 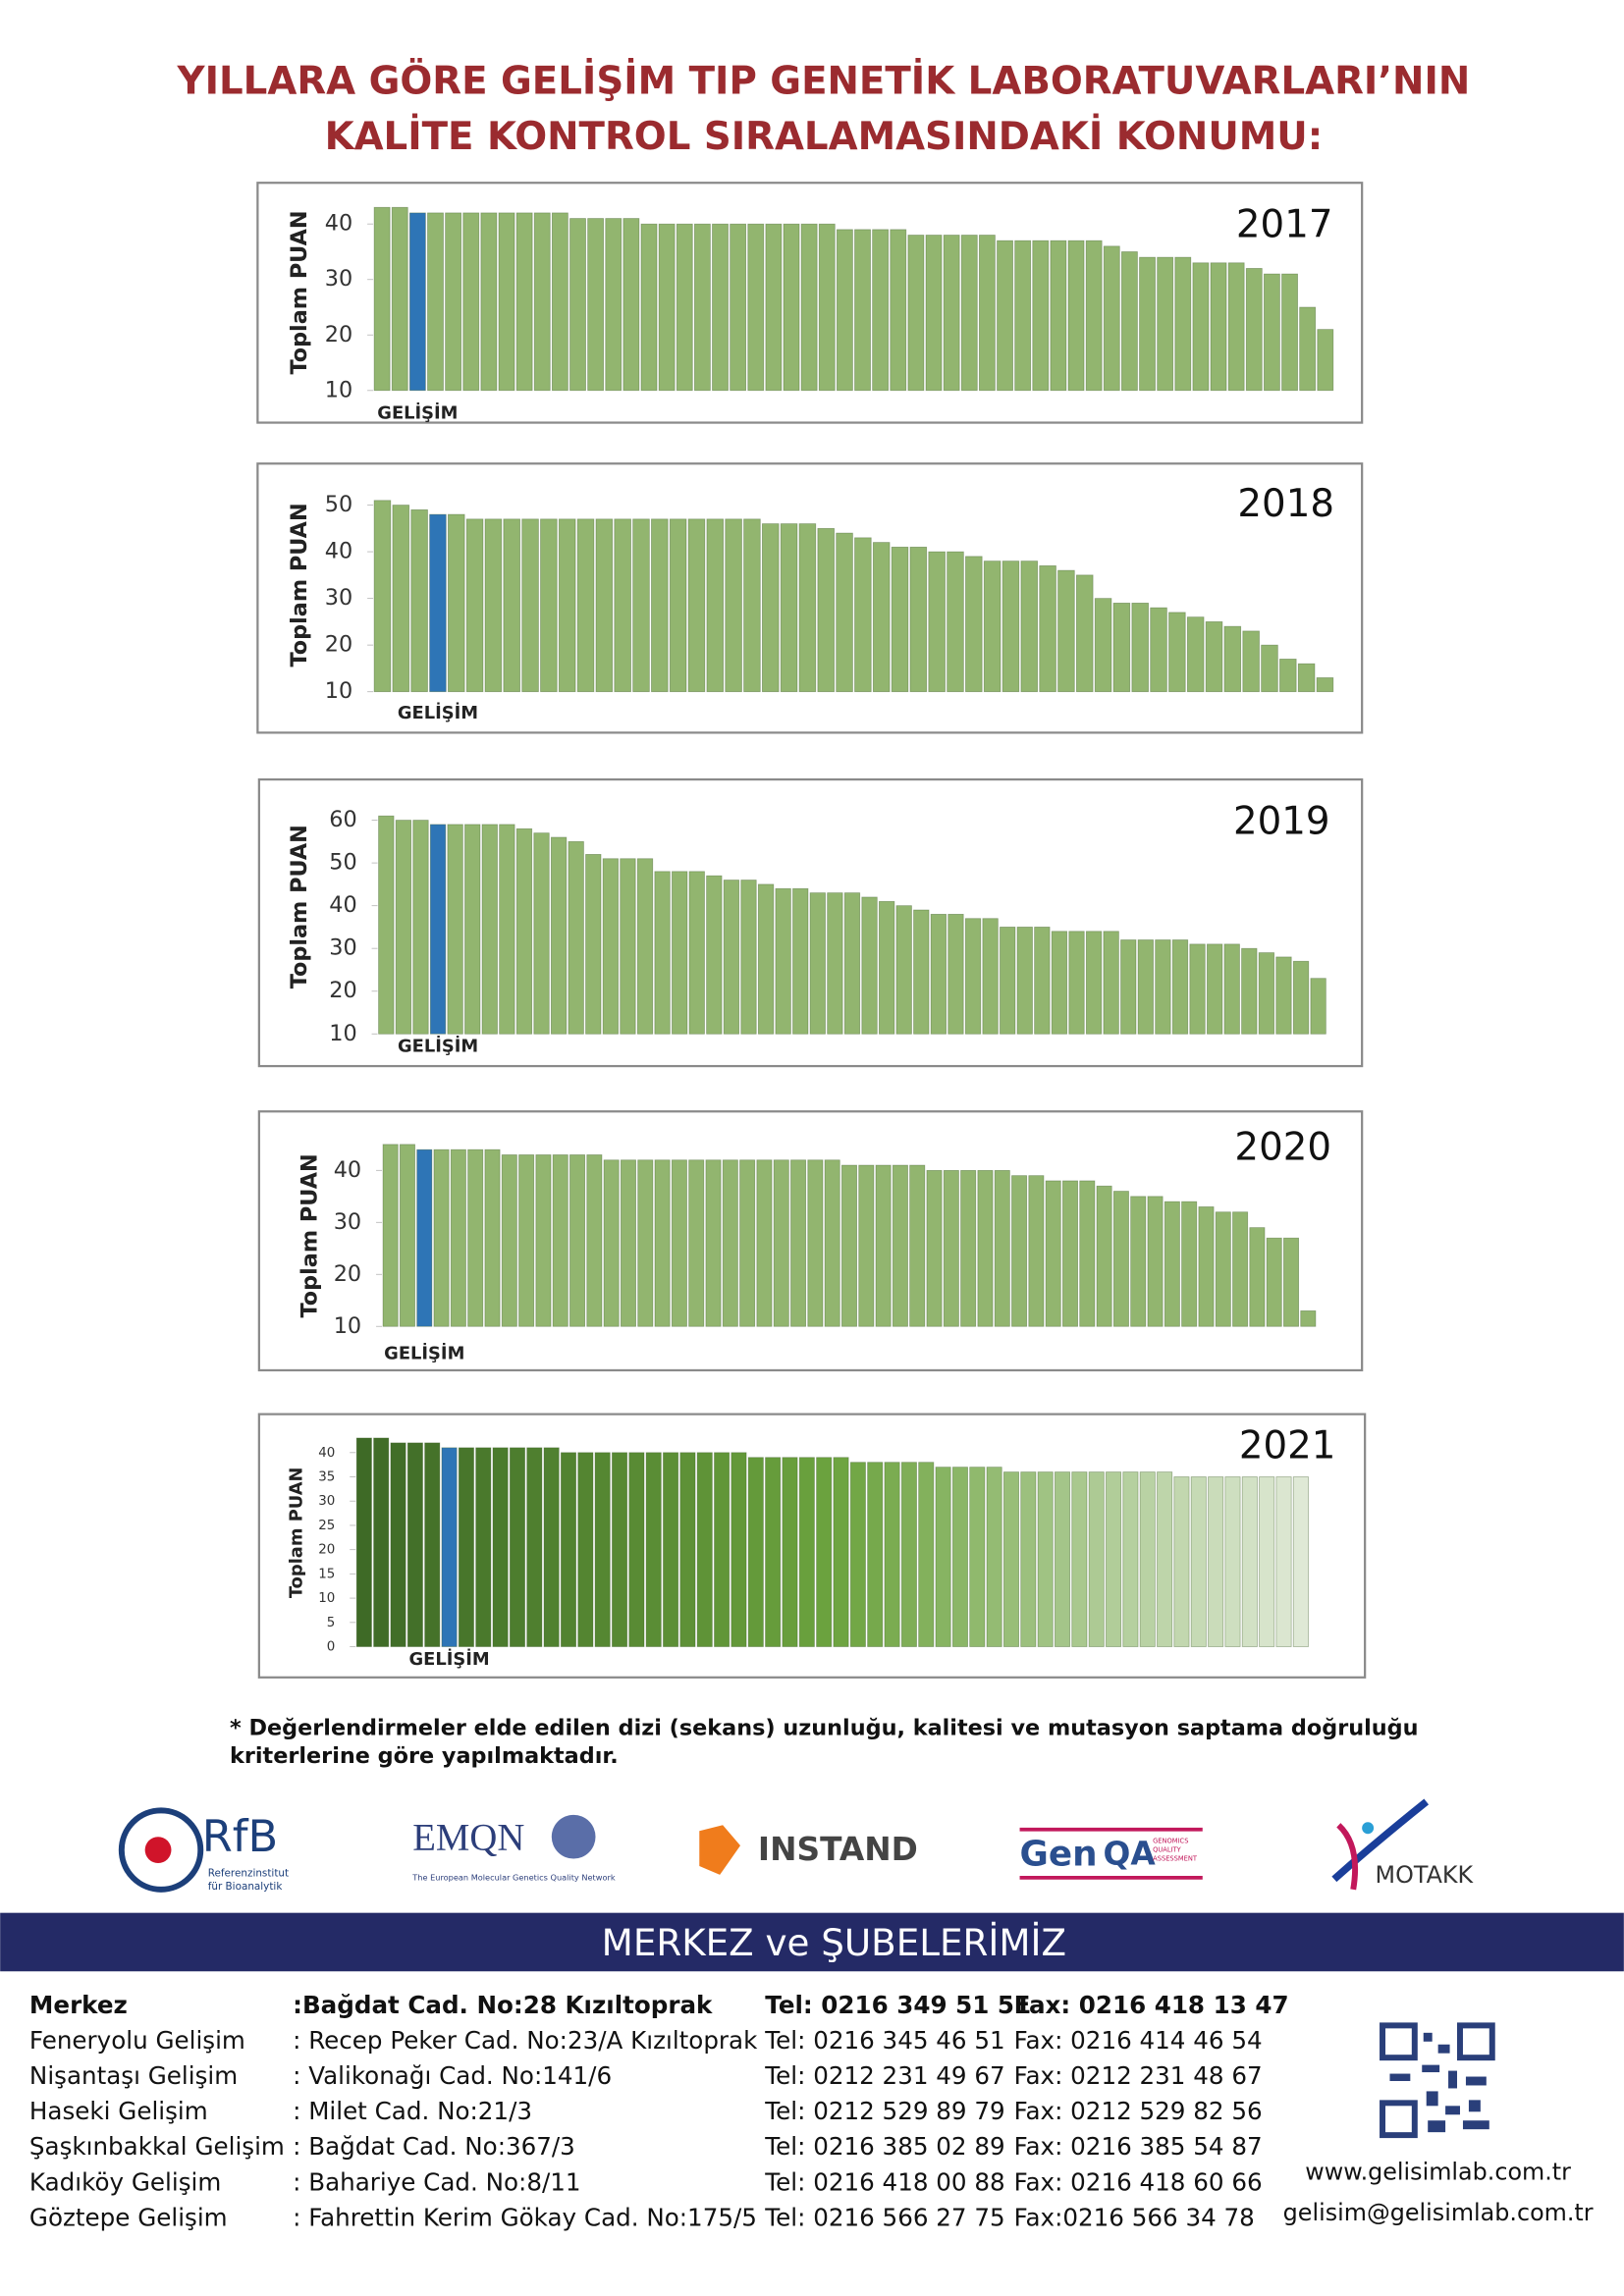 I want to click on branch-cell: Fax: 0216 418 13 47, so click(x=1151, y=2005).